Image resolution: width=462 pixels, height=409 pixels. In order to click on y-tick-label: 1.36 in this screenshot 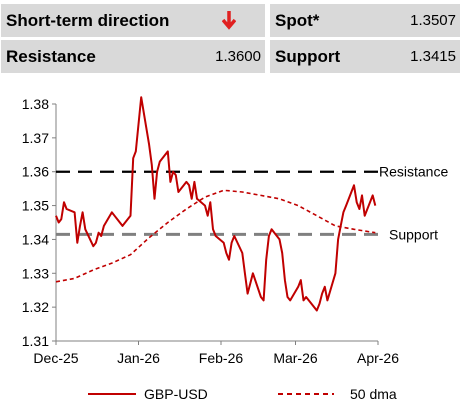, I will do `click(35, 172)`.